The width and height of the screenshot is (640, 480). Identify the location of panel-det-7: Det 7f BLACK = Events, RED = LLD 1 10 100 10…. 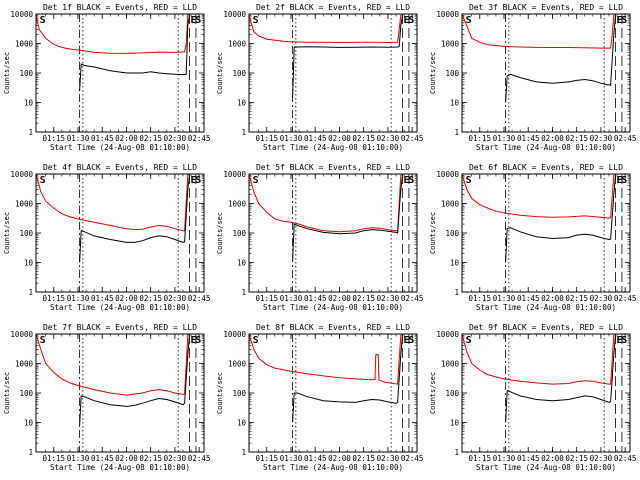
(106, 397).